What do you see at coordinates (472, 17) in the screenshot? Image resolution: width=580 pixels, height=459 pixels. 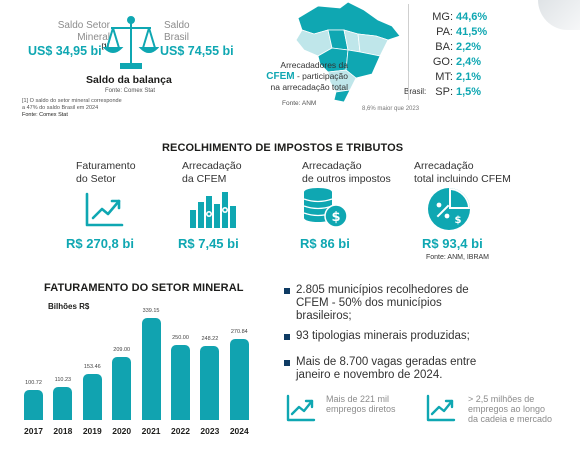 I see `state-share: 44,6%` at bounding box center [472, 17].